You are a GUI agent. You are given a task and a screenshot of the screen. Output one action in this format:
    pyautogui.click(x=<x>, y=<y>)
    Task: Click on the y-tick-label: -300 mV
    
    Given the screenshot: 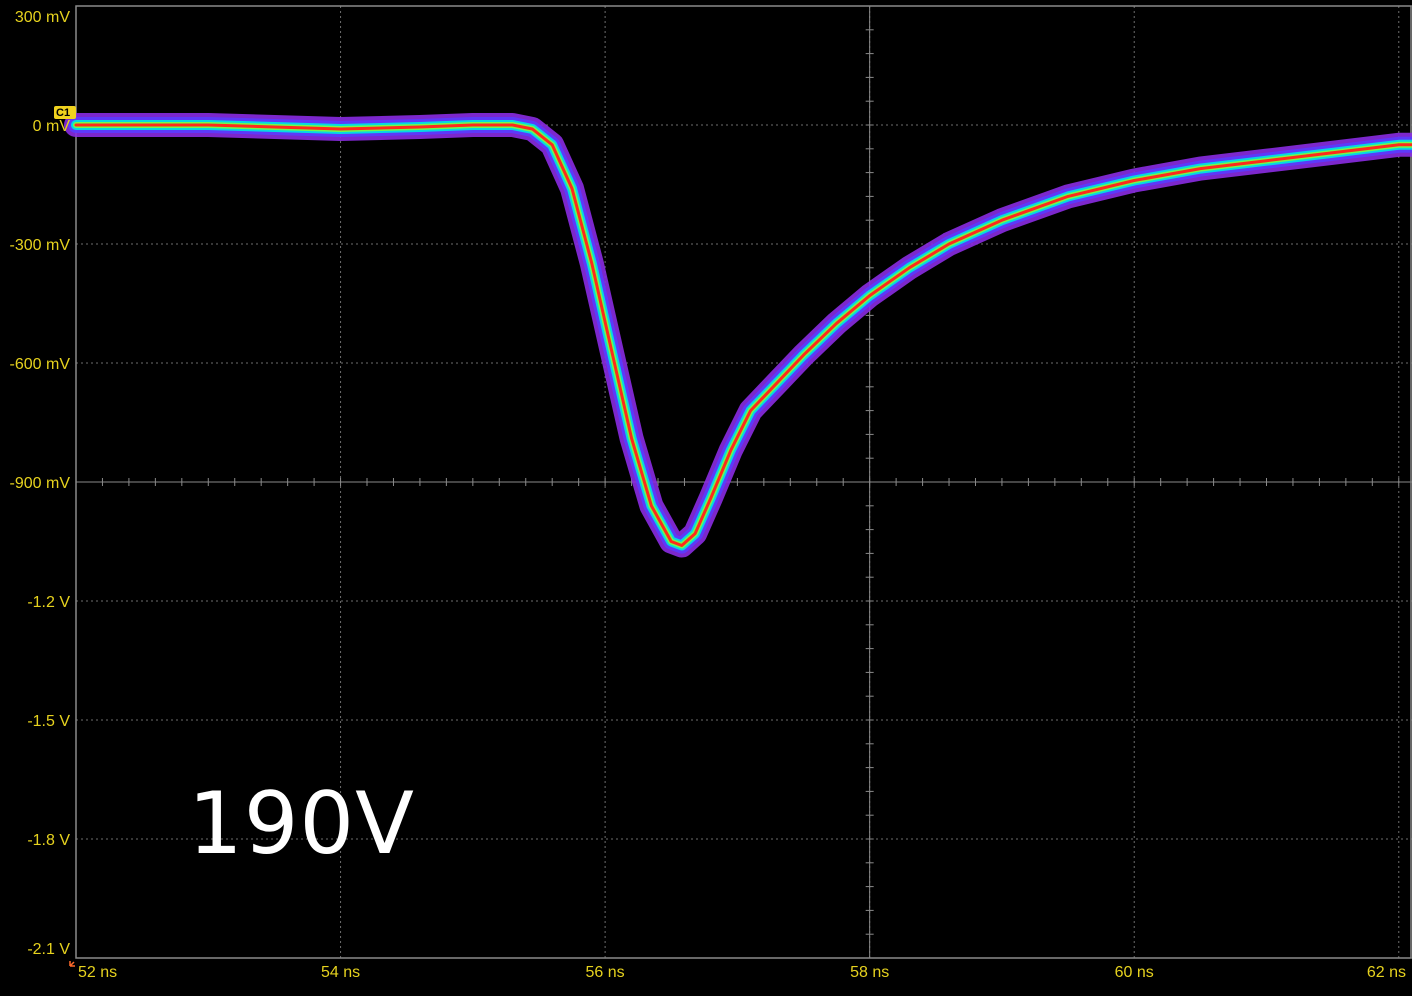 What is the action you would take?
    pyautogui.click(x=40, y=245)
    